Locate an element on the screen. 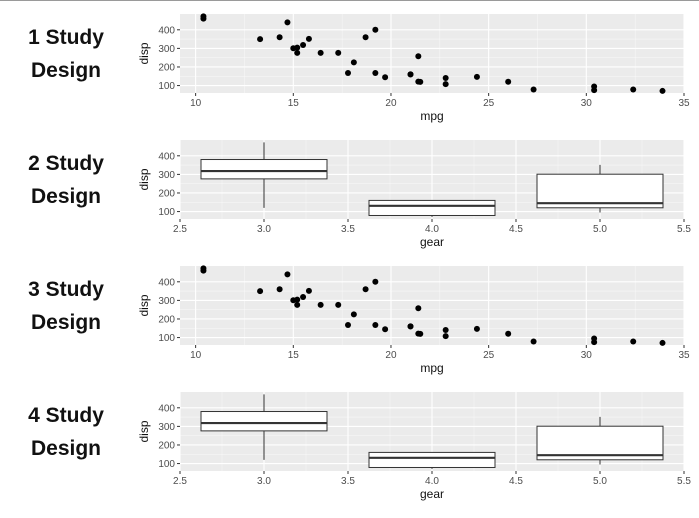 The width and height of the screenshot is (699, 518). x-tick-label: 10 is located at coordinates (196, 355).